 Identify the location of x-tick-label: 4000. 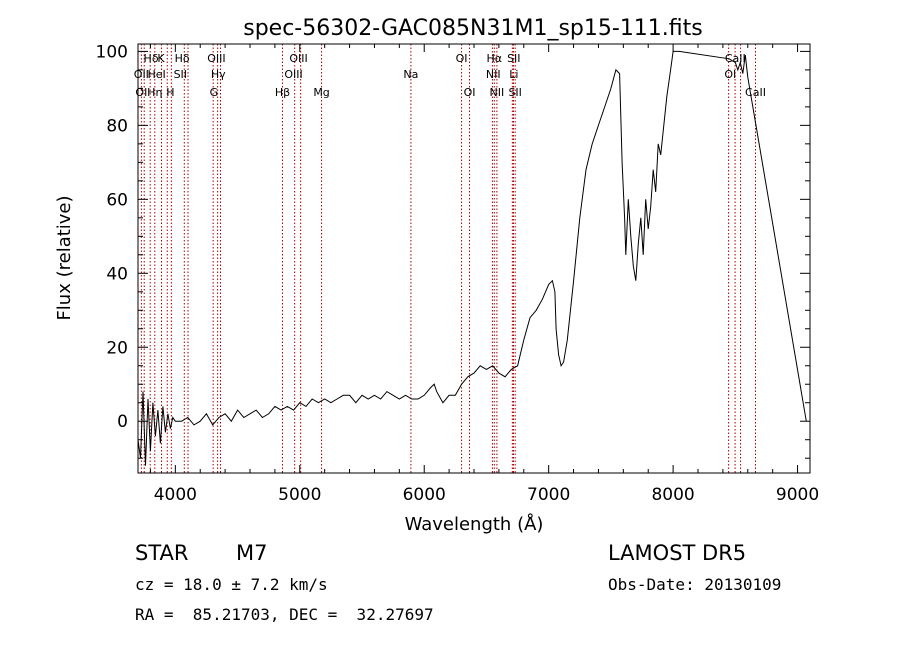
(175, 495).